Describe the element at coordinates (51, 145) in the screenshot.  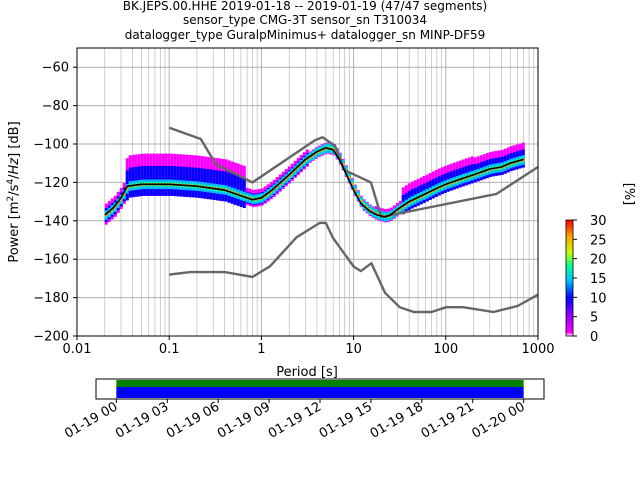
I see `y-tick-label: −100` at that location.